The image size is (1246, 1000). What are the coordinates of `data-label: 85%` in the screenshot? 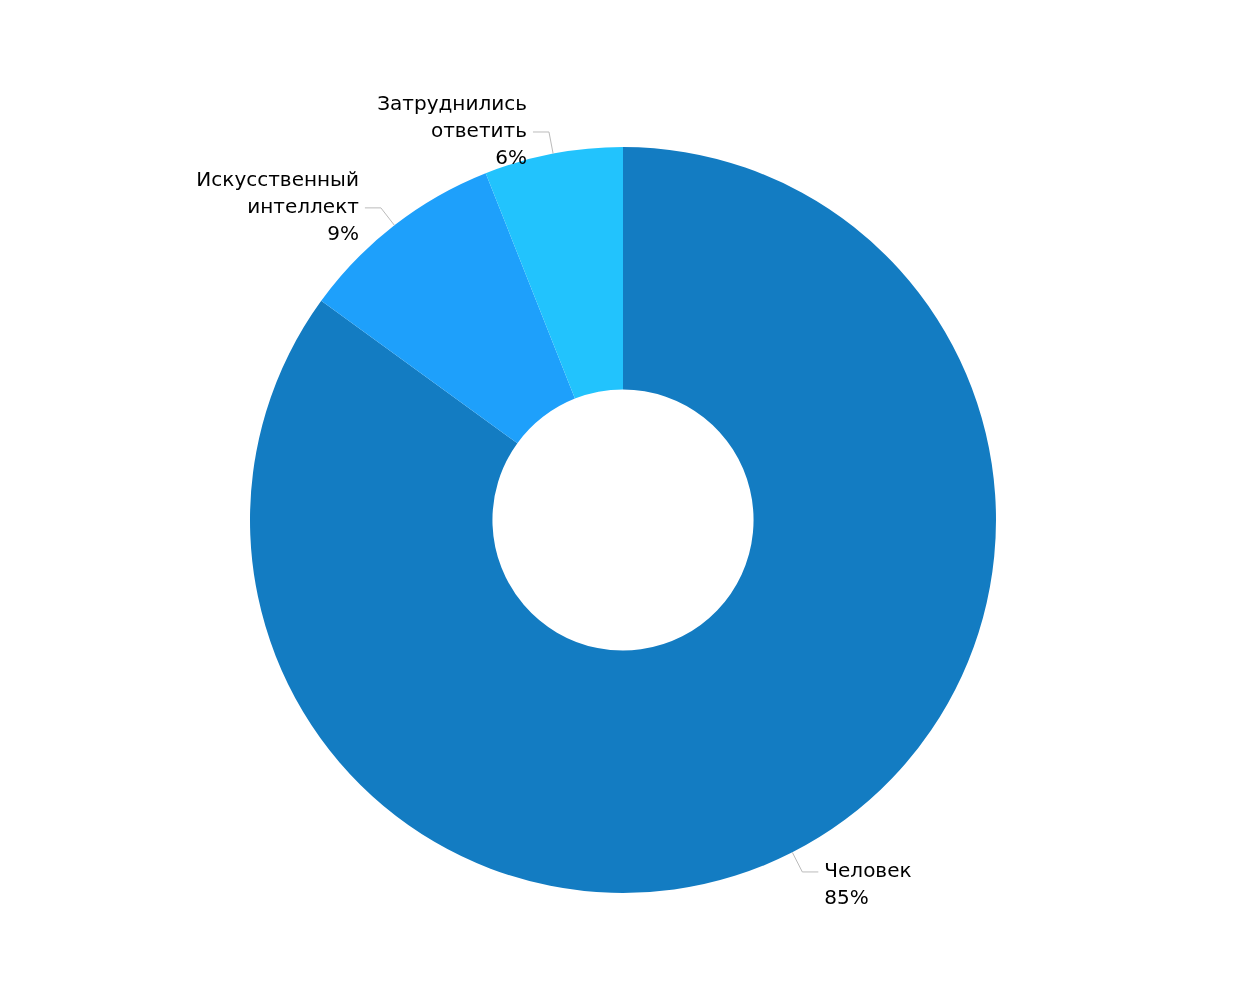 It's located at (846, 897).